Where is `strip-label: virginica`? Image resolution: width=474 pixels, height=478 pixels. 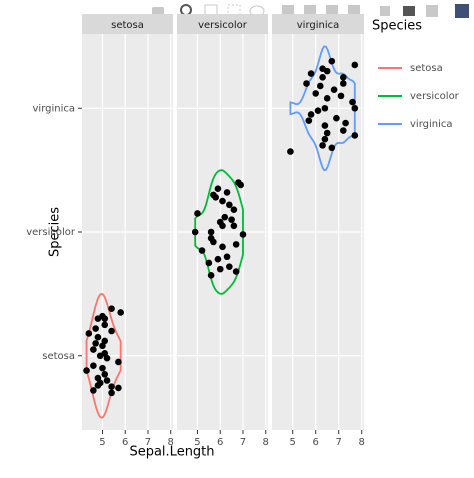 strip-label: virginica is located at coordinates (318, 25).